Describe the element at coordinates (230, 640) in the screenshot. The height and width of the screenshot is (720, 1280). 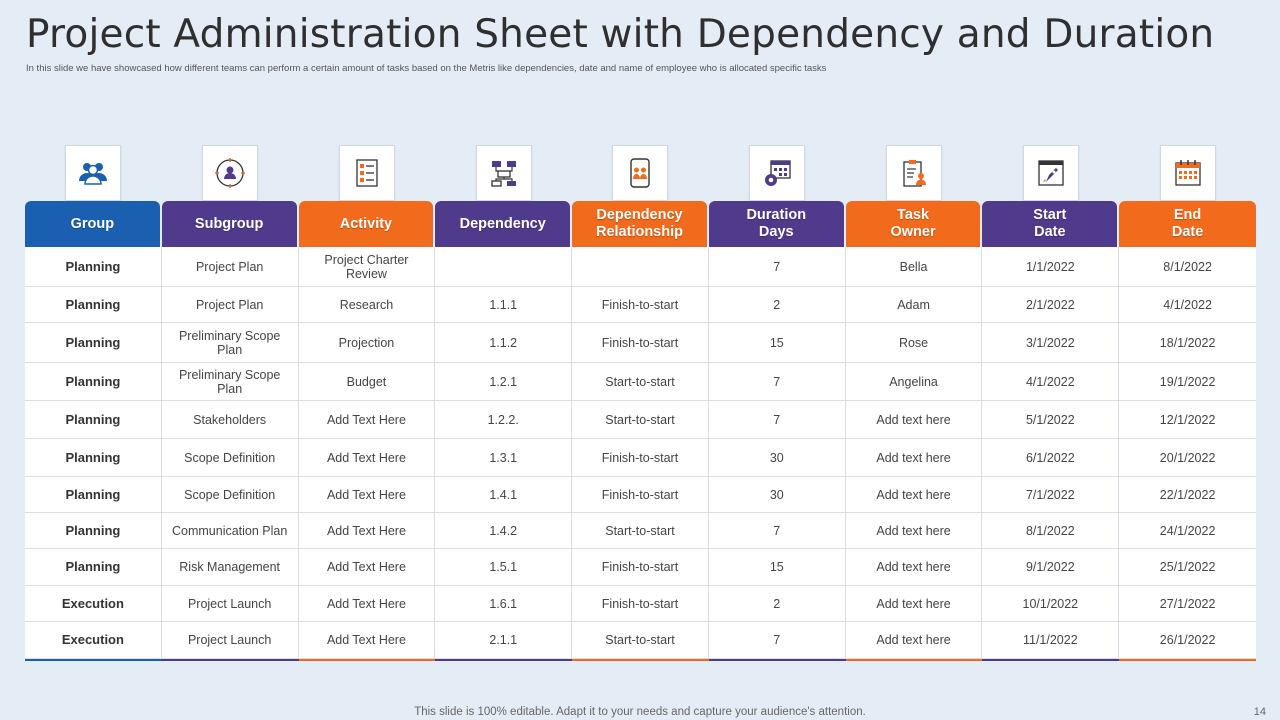
I see `table-cell: Project Launch` at that location.